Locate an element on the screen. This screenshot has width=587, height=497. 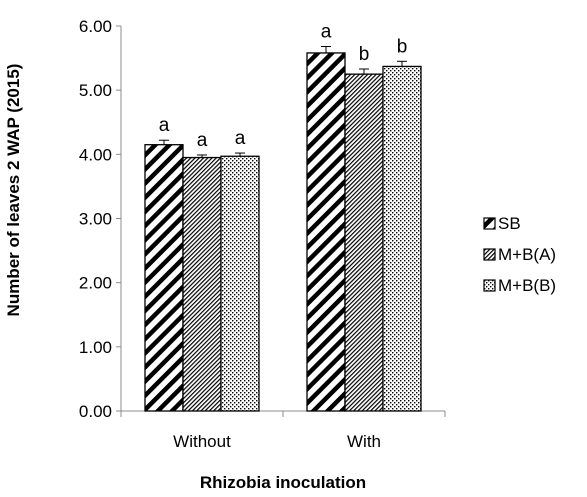
legend-label: M+B(A) is located at coordinates (527, 254).